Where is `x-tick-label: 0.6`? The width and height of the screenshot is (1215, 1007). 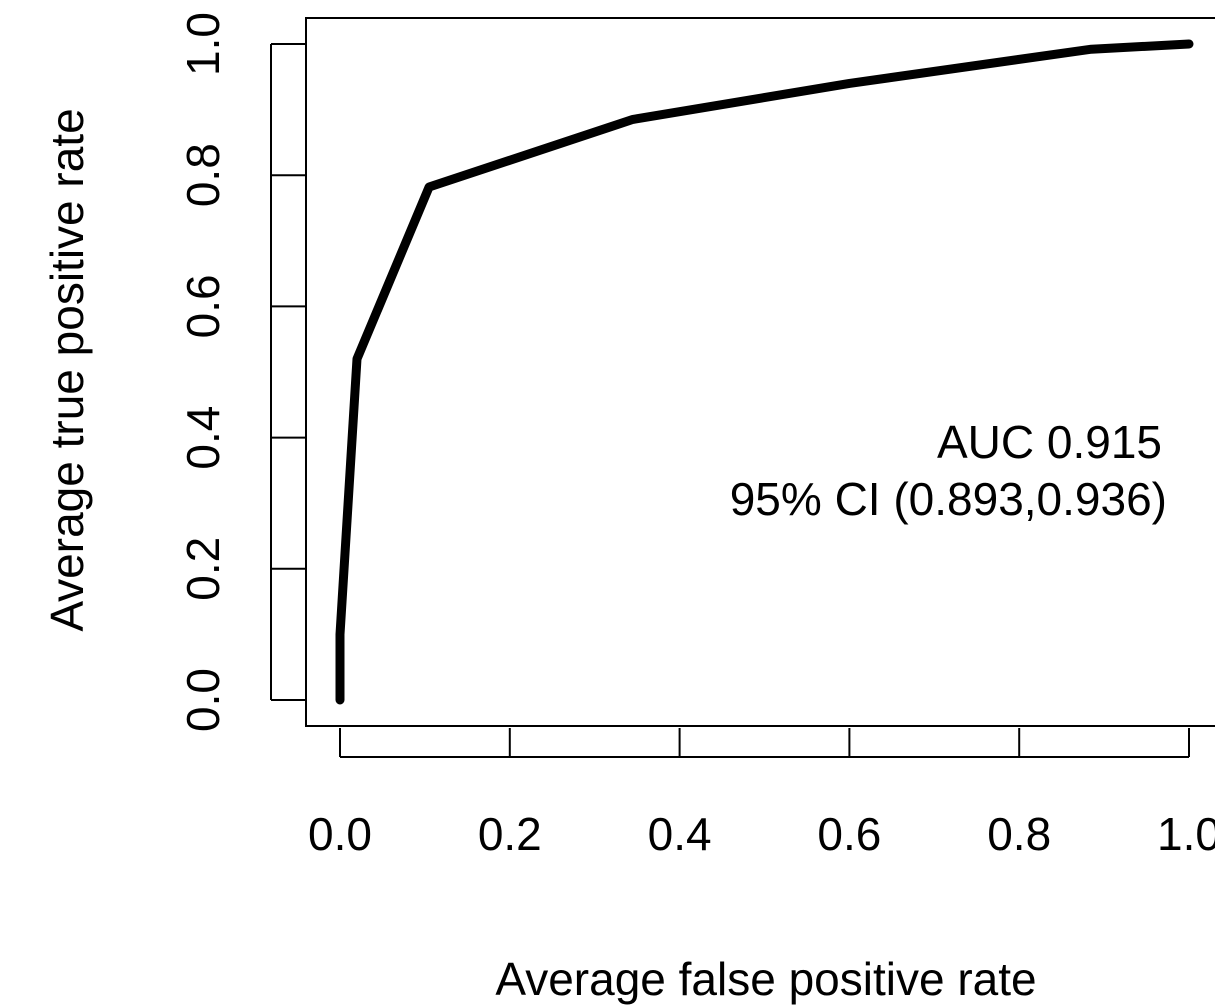
x-tick-label: 0.6 is located at coordinates (849, 834).